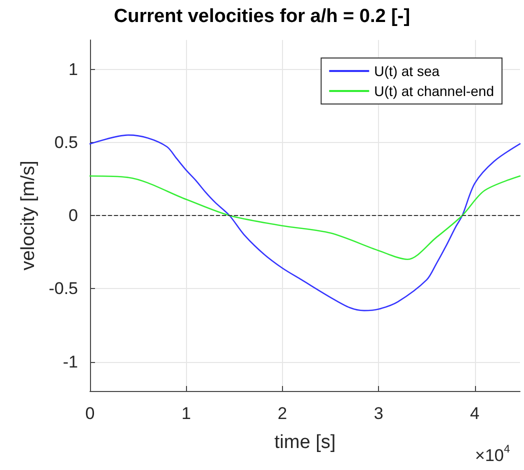 The height and width of the screenshot is (470, 524). I want to click on chart-title: Current velocities for a/h = 0.2 [-], so click(262, 16).